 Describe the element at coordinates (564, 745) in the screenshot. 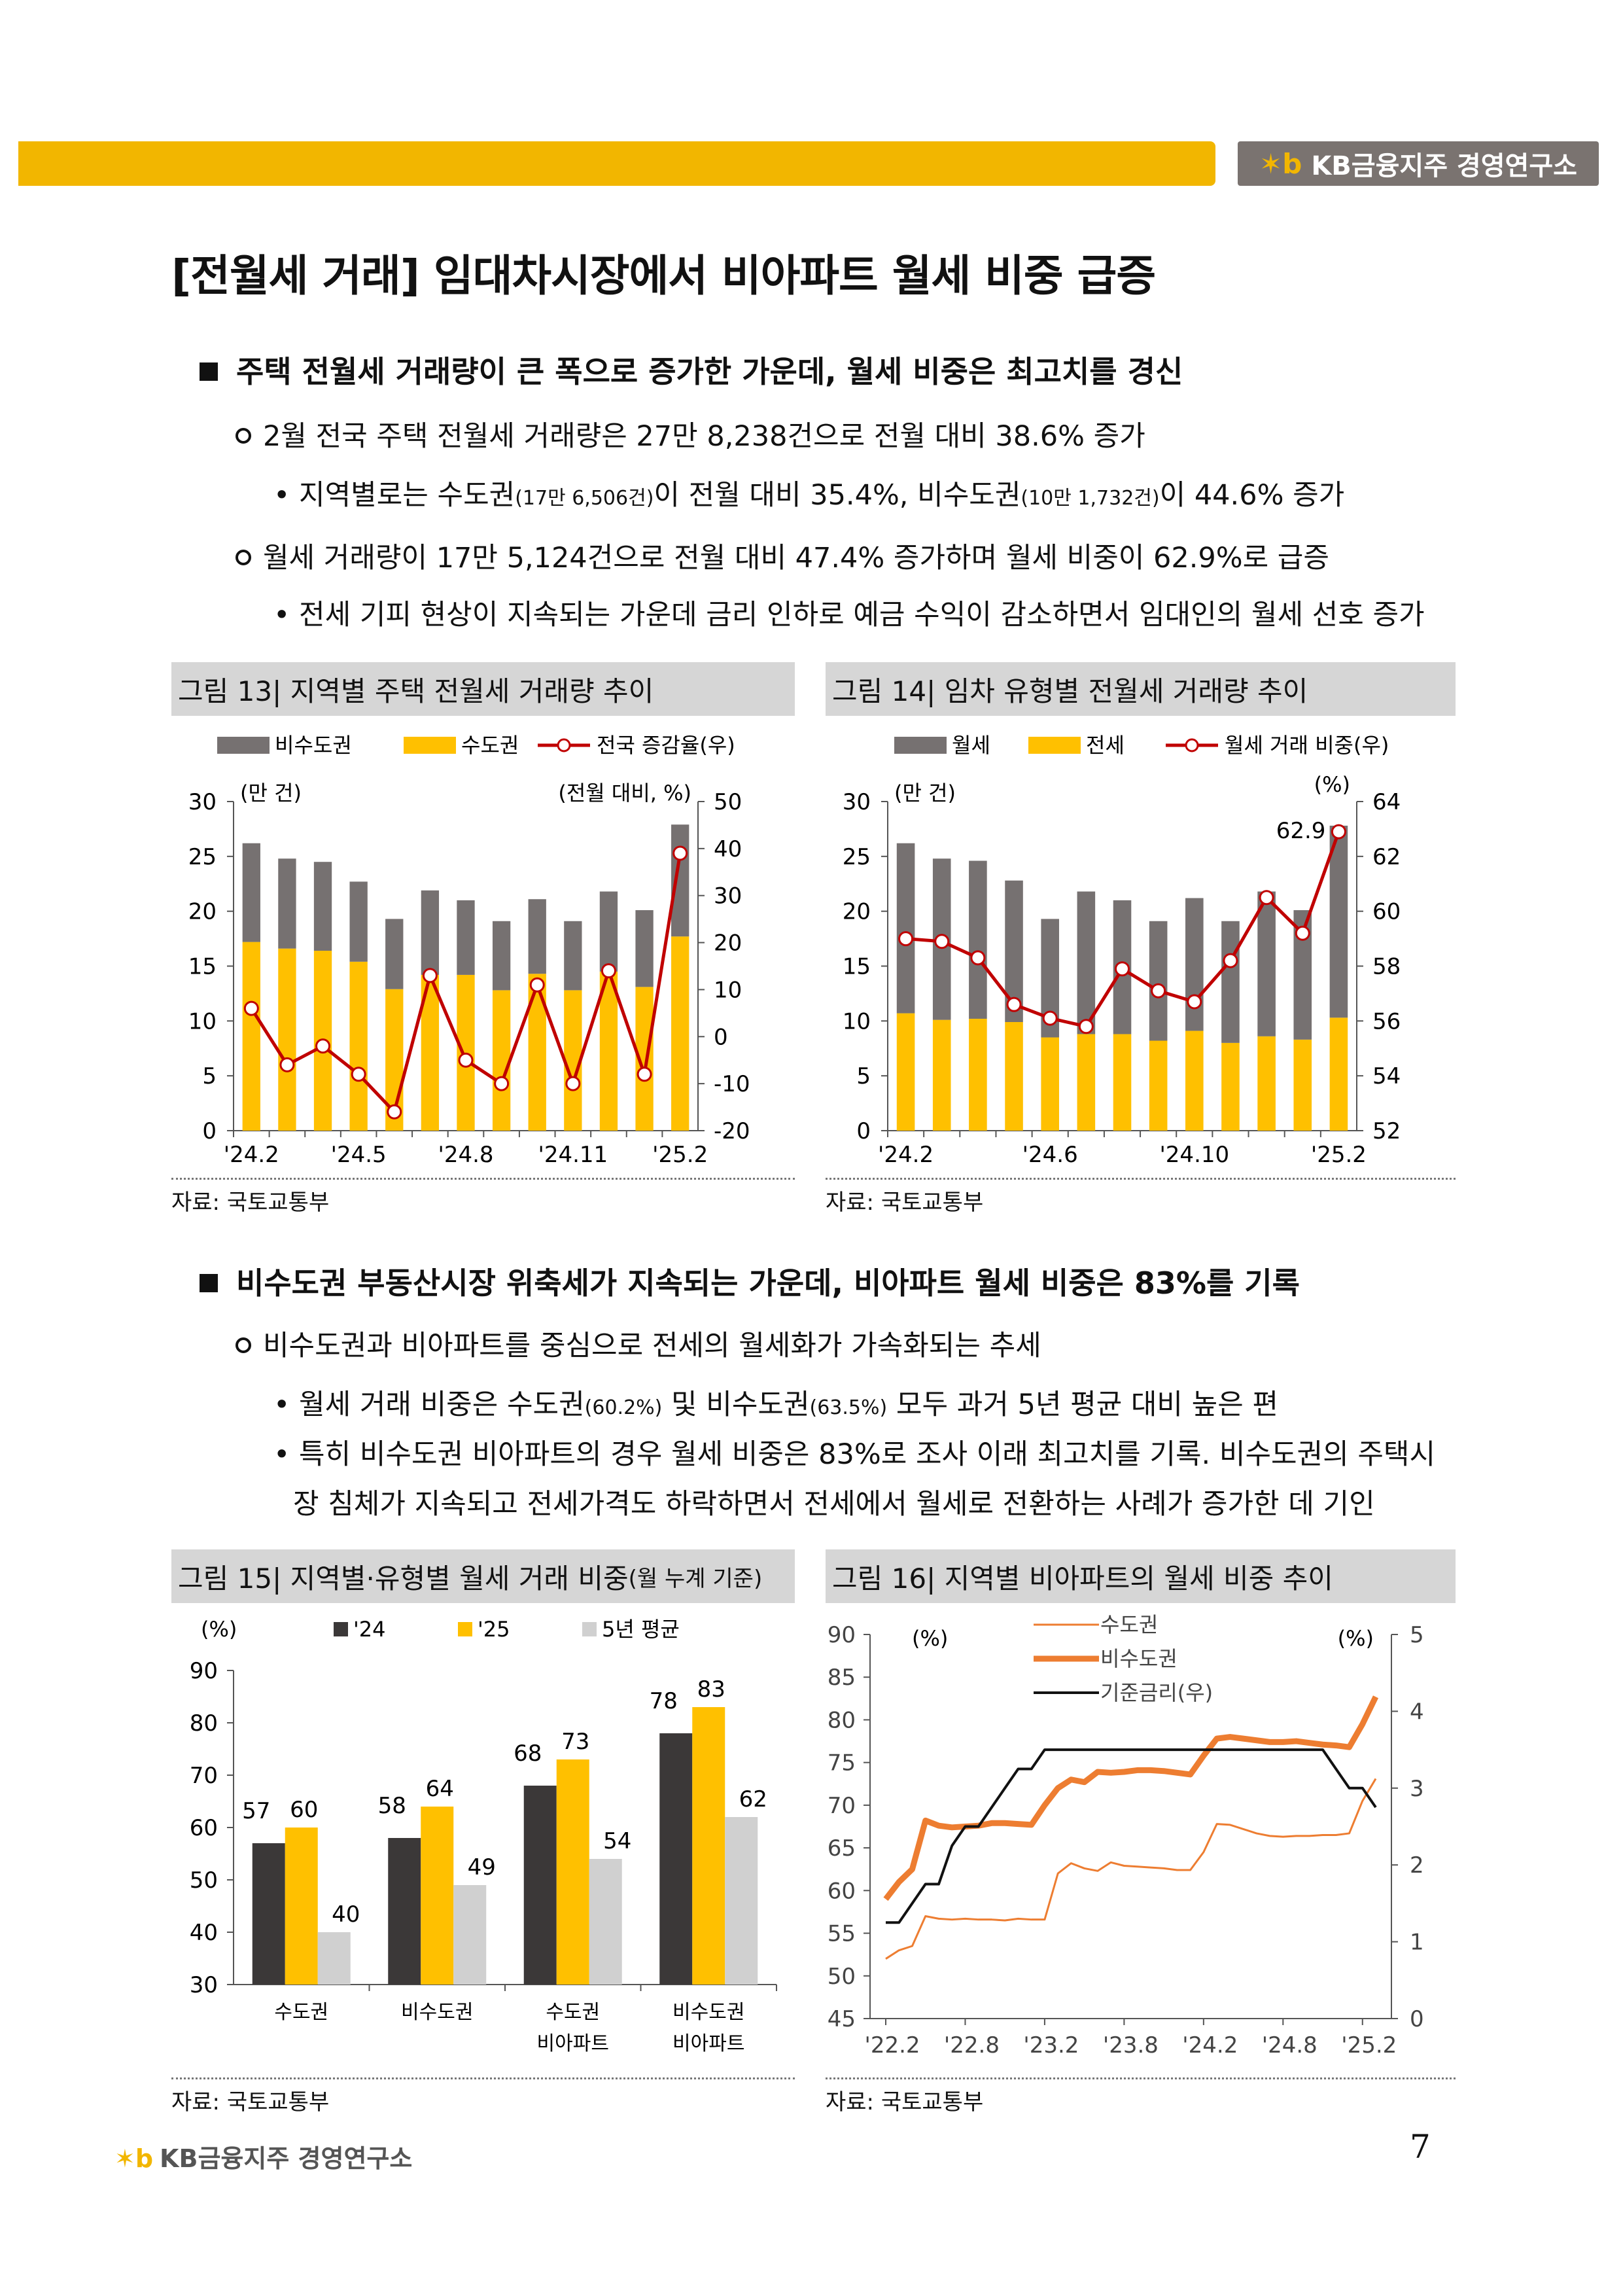

I see `legend-marker` at that location.